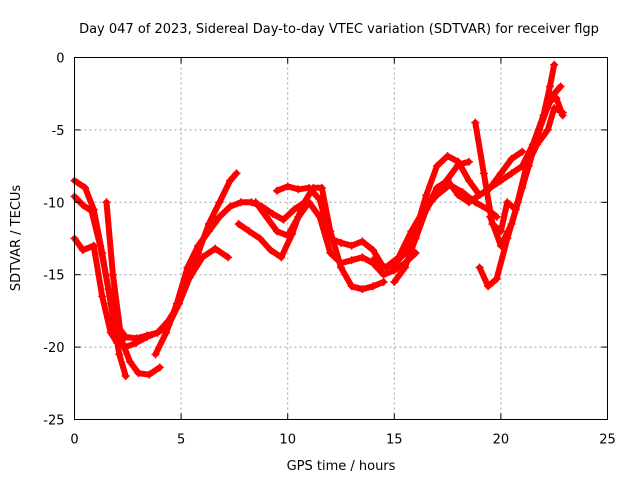  Describe the element at coordinates (60, 59) in the screenshot. I see `y-tick-label: 0` at that location.